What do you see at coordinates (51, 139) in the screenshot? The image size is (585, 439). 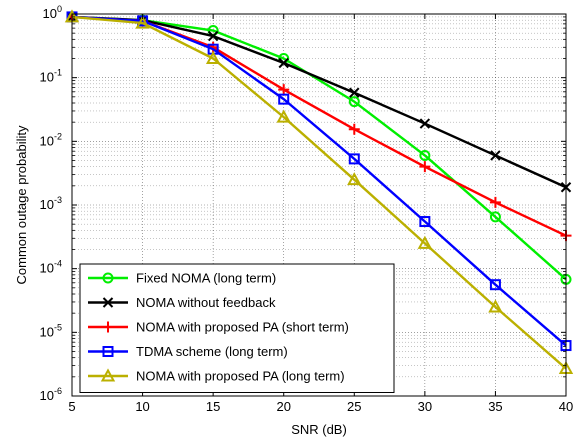 I see `y-tick-label: 10⁻²` at bounding box center [51, 139].